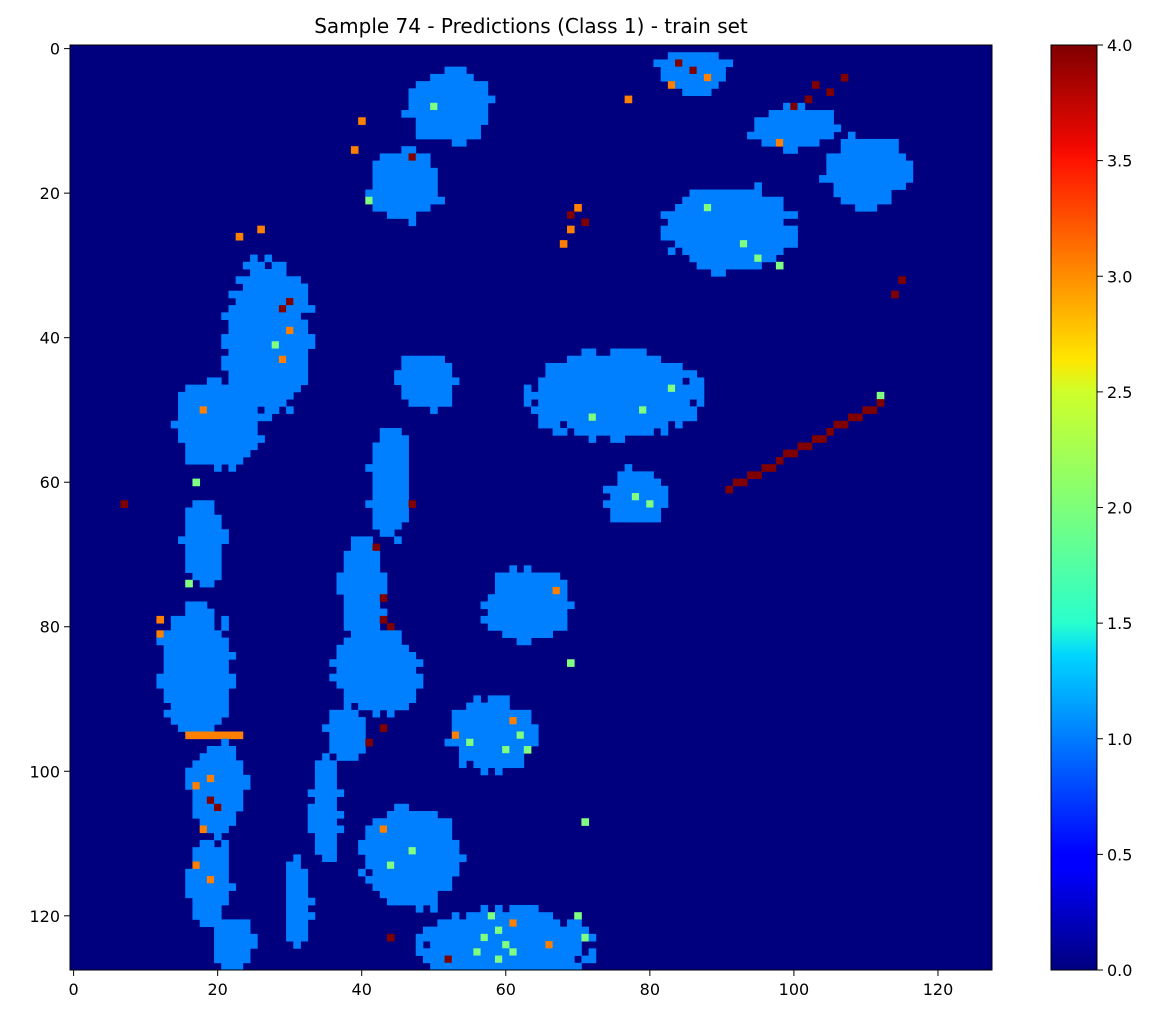 The height and width of the screenshot is (1020, 1160). What do you see at coordinates (1119, 739) in the screenshot?
I see `colorbar-tick-label: 1.0` at bounding box center [1119, 739].